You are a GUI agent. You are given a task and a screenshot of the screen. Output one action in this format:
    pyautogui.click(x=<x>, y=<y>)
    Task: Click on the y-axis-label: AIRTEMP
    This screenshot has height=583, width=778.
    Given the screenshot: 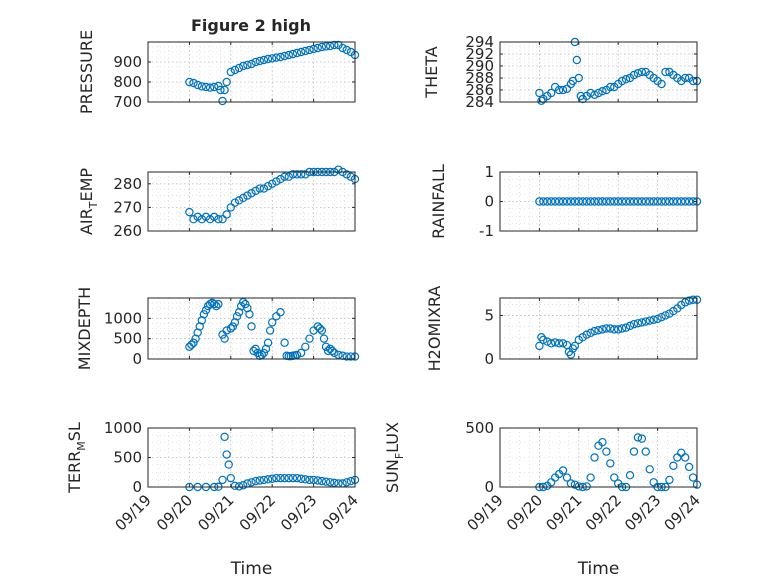 What is the action you would take?
    pyautogui.click(x=88, y=201)
    